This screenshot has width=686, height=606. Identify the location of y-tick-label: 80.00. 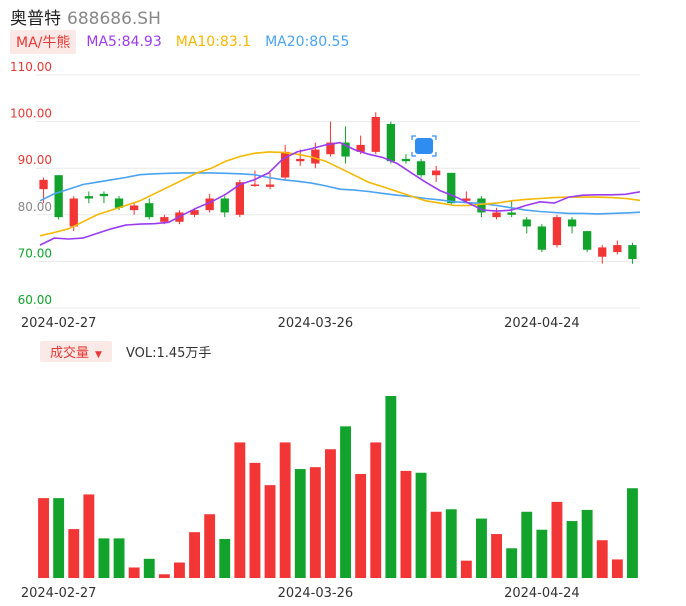
(35, 207).